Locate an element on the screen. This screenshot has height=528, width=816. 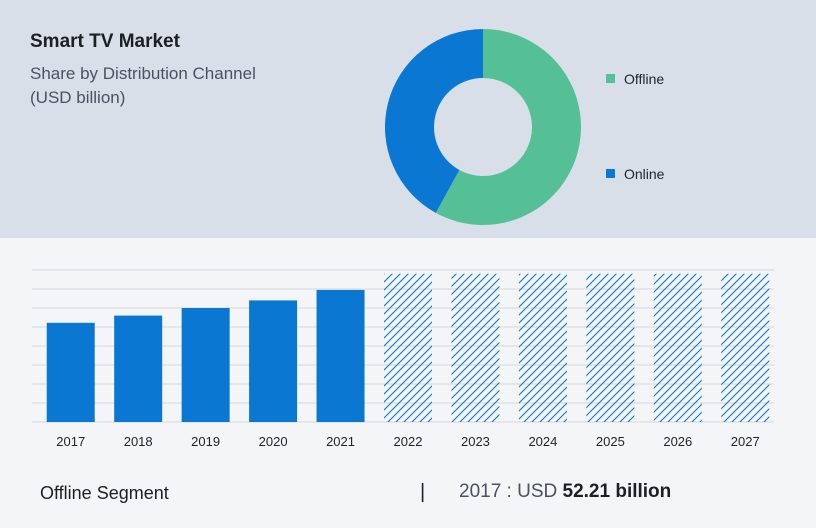
legend-item-offline: Offline is located at coordinates (635, 79).